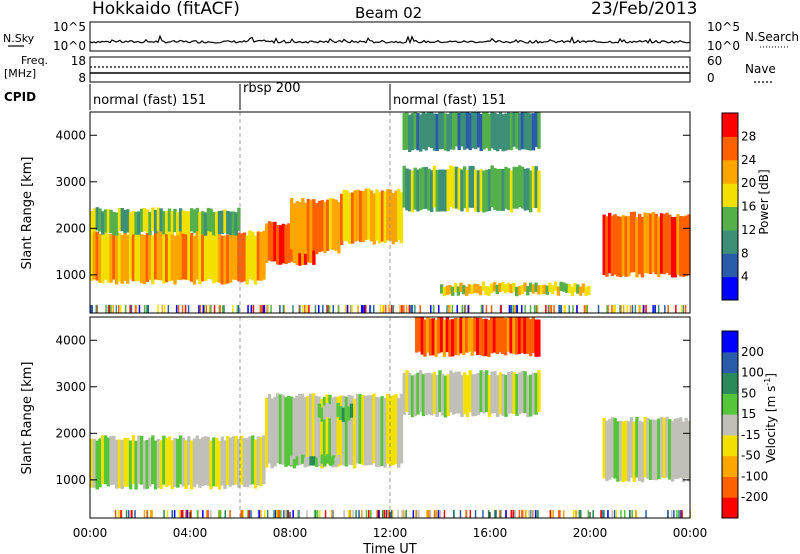  I want to click on noise-right-label: N.Search, so click(772, 37).